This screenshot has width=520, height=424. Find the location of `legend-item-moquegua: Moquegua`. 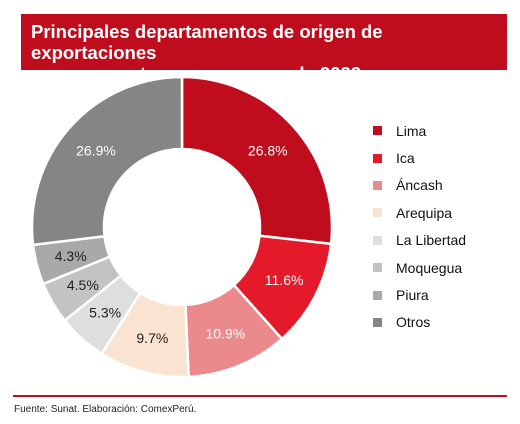

legend-item-moquegua: Moquegua is located at coordinates (419, 267).